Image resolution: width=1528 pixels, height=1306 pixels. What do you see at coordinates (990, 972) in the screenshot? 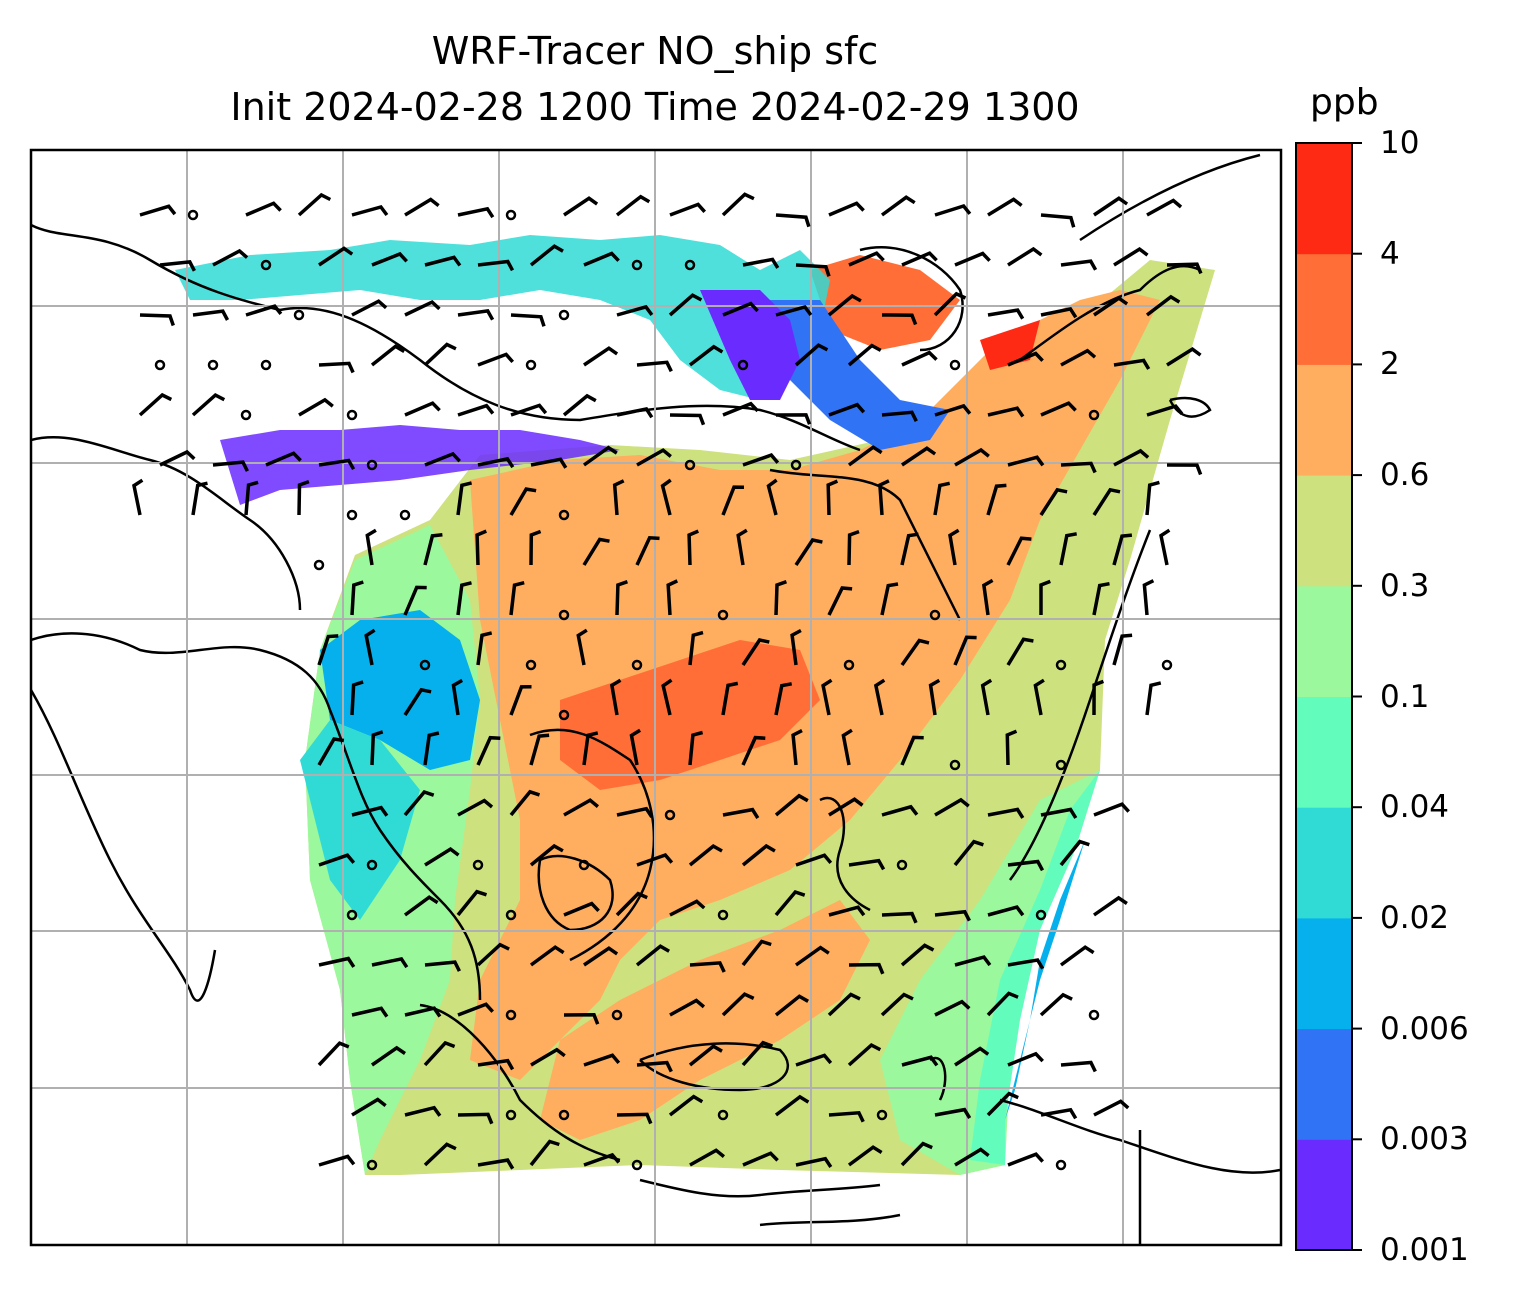
I see `tracer-zone-0.1-0.3-east` at bounding box center [990, 972].